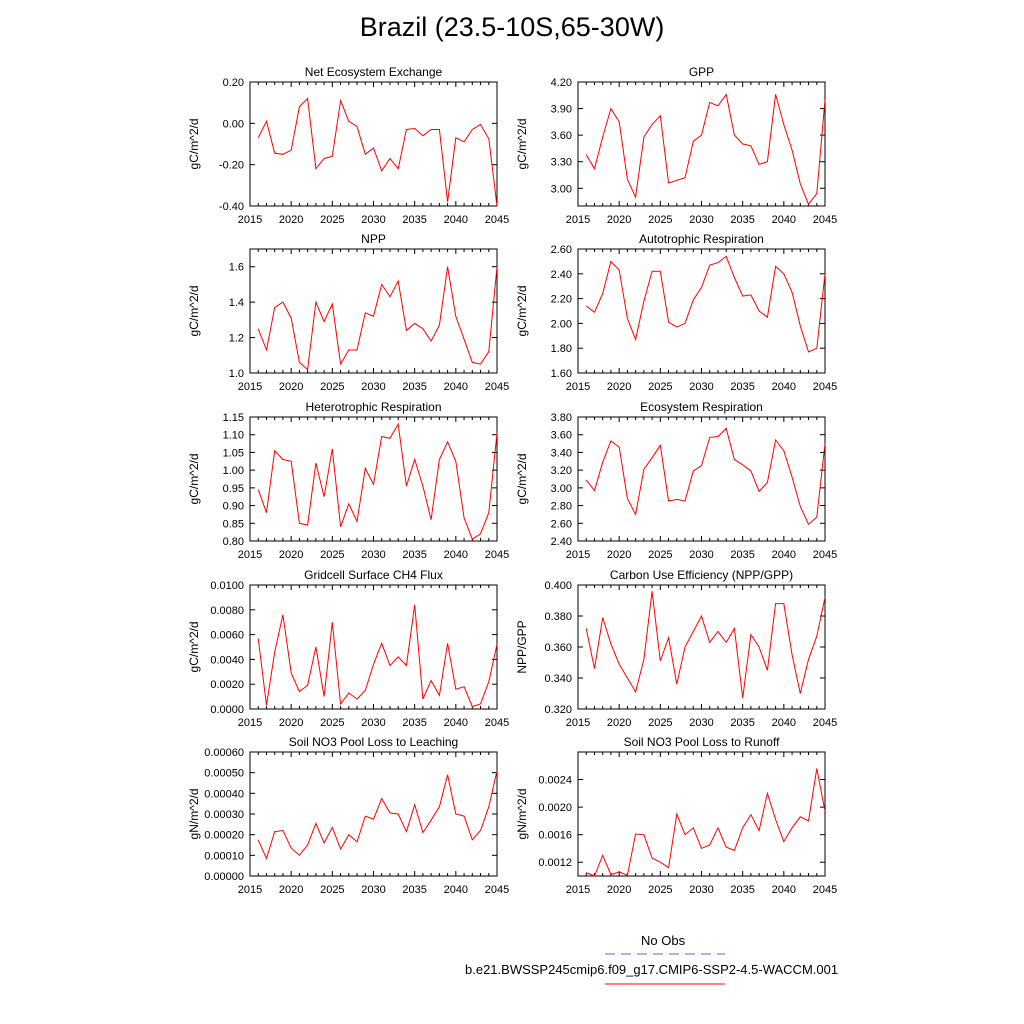 The width and height of the screenshot is (1024, 1024). I want to click on panel-8-ytick-label: 0.400, so click(558, 586).